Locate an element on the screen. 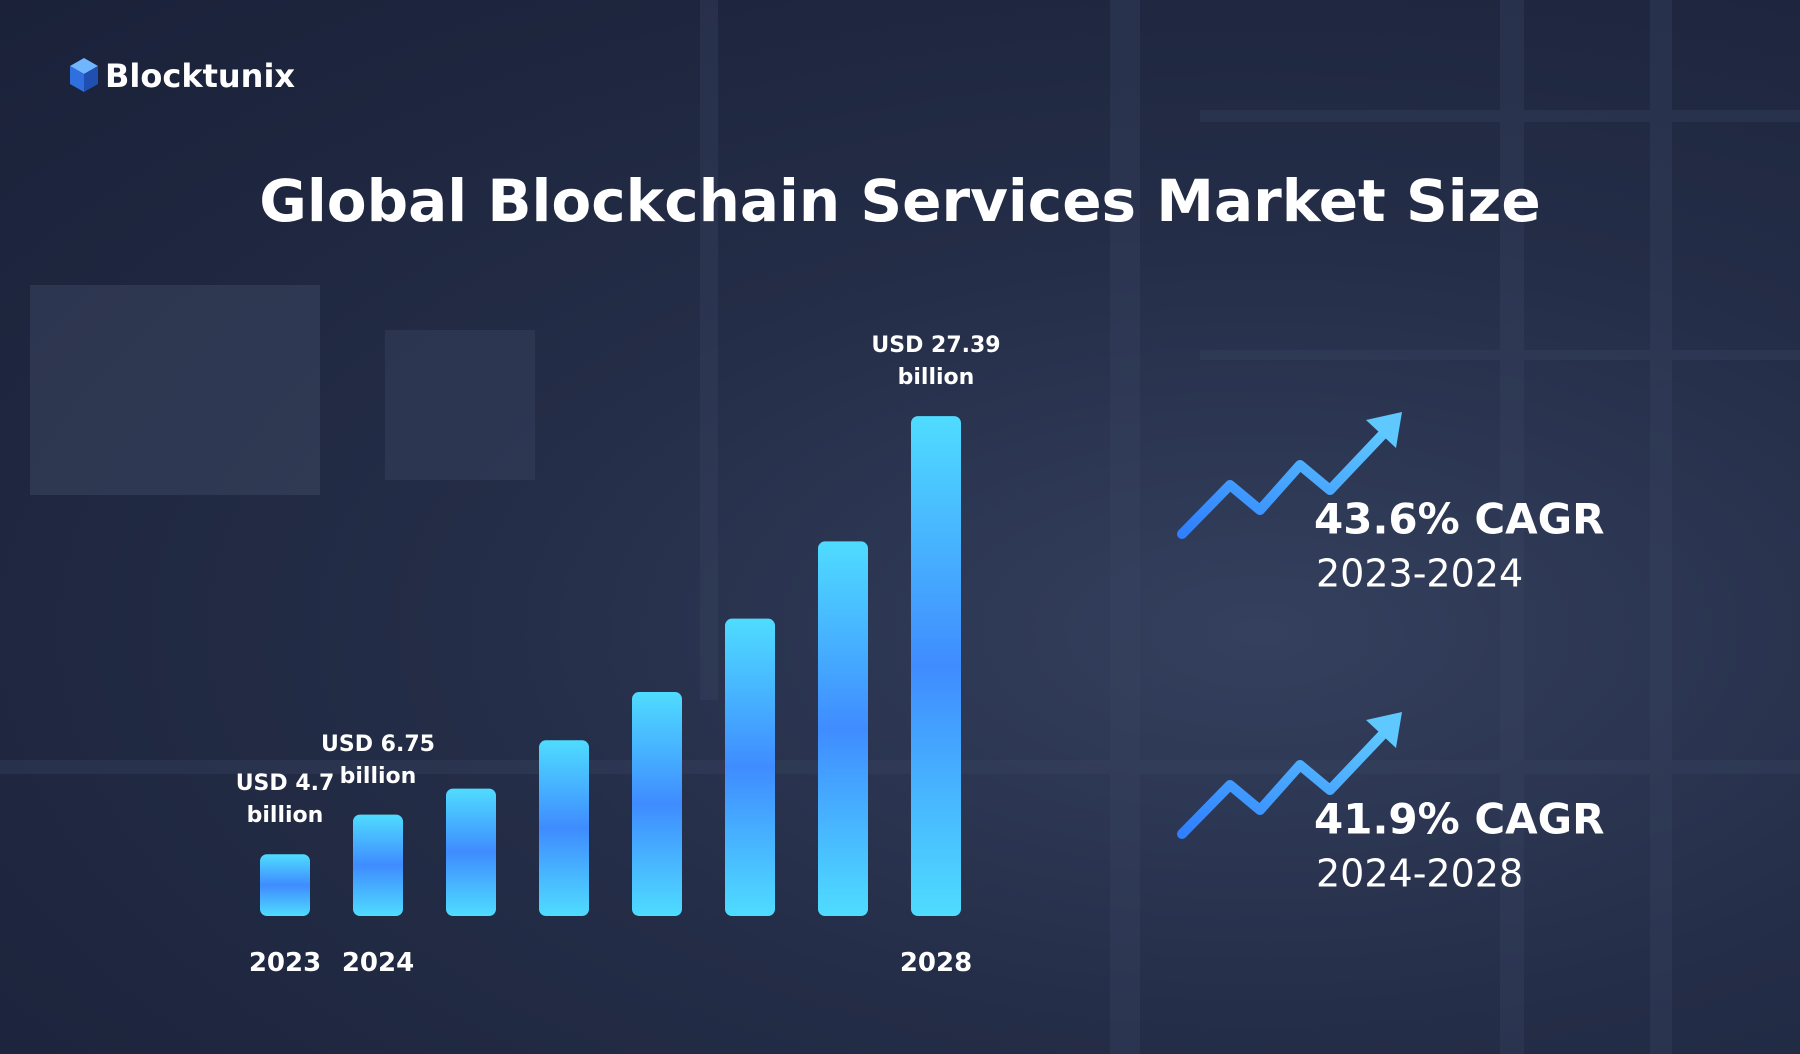 The width and height of the screenshot is (1800, 1054). x-tick-label: 2024 is located at coordinates (378, 963).